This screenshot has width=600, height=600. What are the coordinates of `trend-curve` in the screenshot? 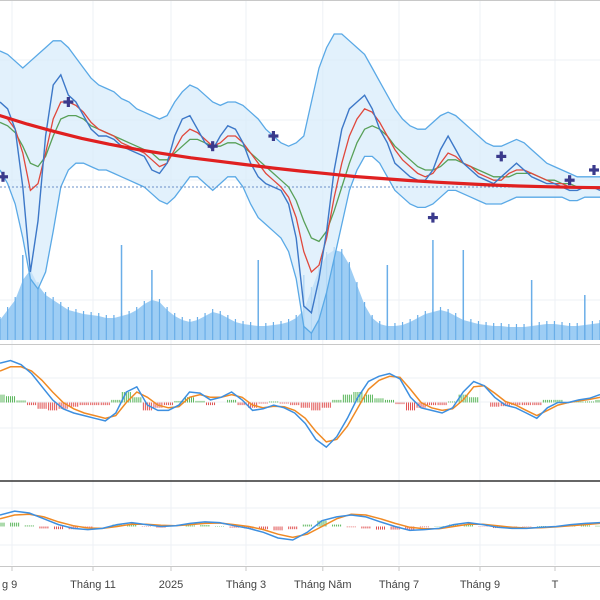 It's located at (300, 151).